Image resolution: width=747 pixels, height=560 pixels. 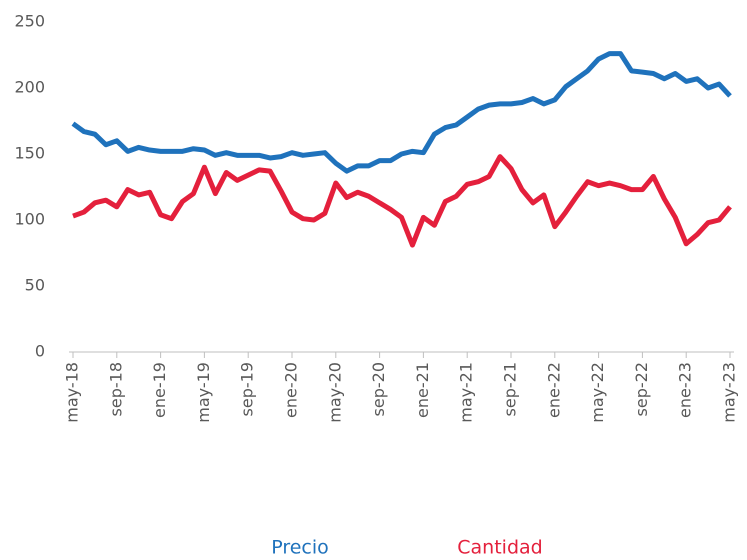 What do you see at coordinates (115, 389) in the screenshot?
I see `x-tick-label: sep-18` at bounding box center [115, 389].